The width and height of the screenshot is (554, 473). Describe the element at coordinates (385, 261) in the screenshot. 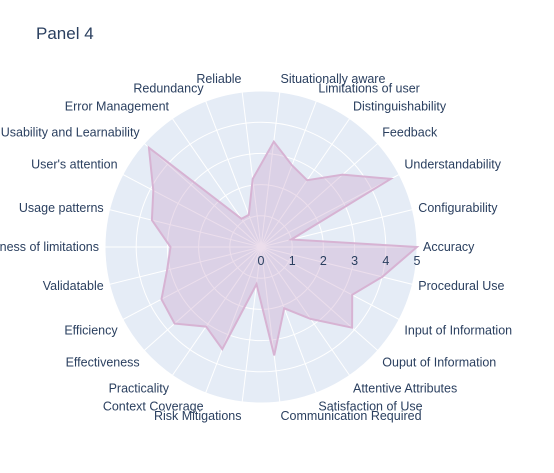

I see `radial-tick-label: 4` at that location.